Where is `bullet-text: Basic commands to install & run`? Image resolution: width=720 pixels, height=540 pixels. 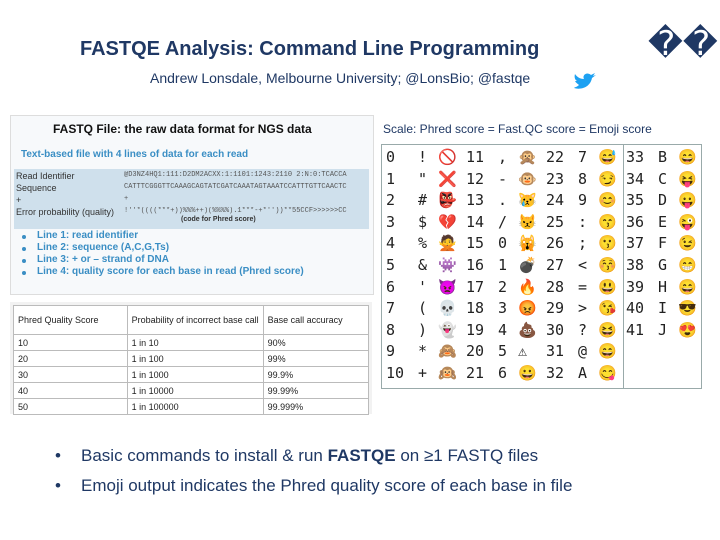
bullet-text: Basic commands to install & run is located at coordinates (204, 455).